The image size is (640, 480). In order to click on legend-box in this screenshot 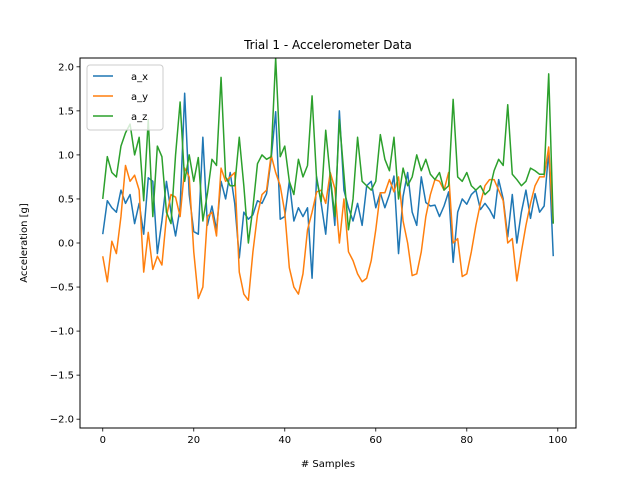, I will do `click(125, 97)`.